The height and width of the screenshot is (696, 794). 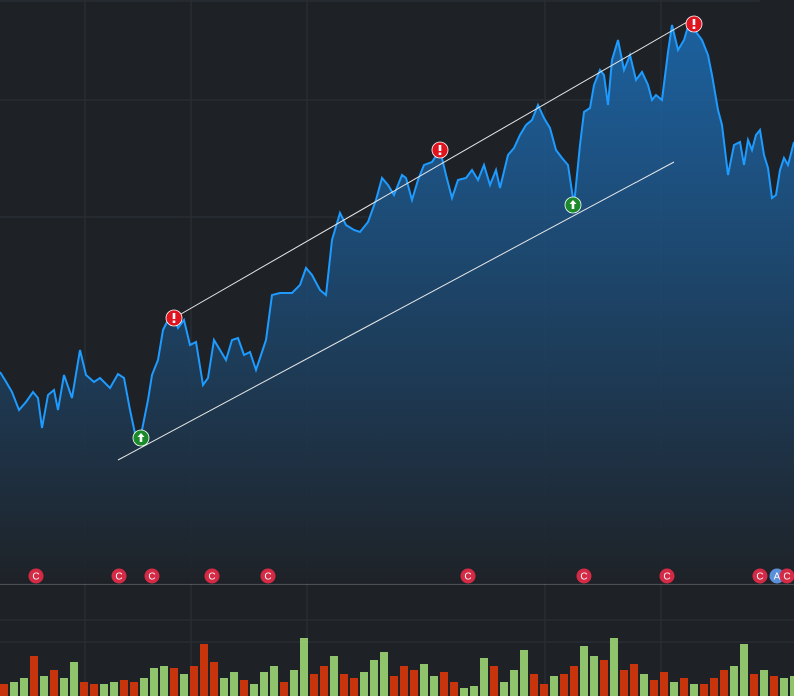 What do you see at coordinates (777, 577) in the screenshot?
I see `event-label: A` at bounding box center [777, 577].